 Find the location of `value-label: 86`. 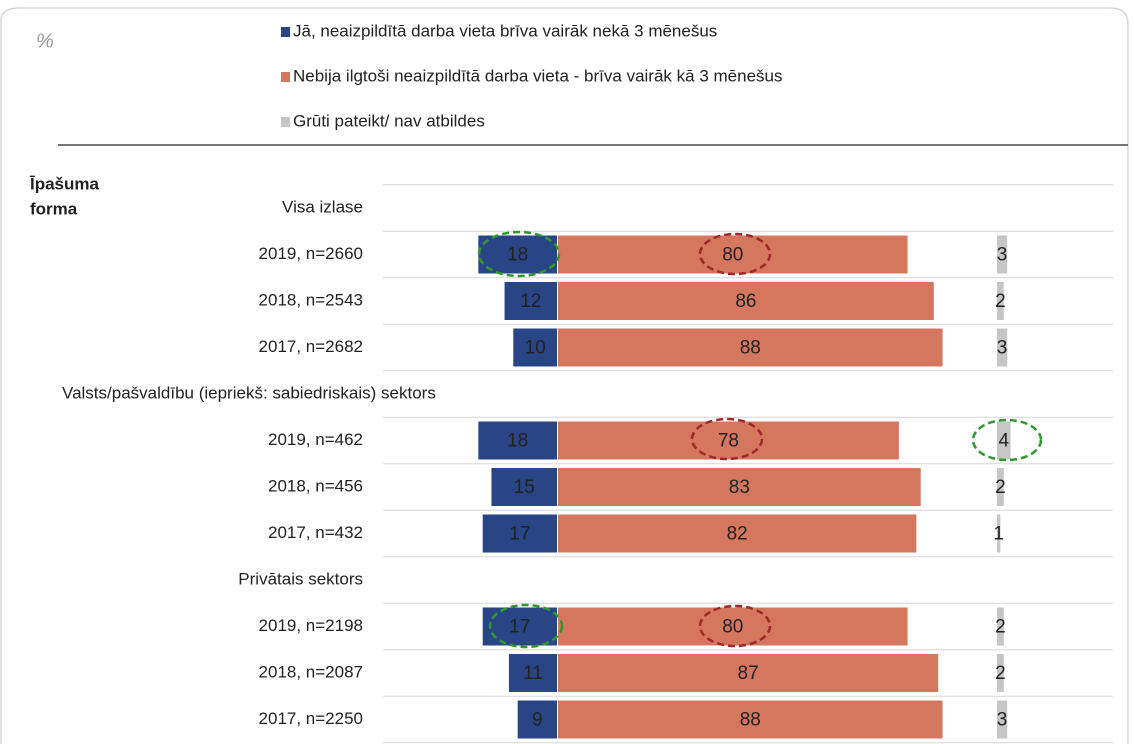

value-label: 86 is located at coordinates (745, 301).